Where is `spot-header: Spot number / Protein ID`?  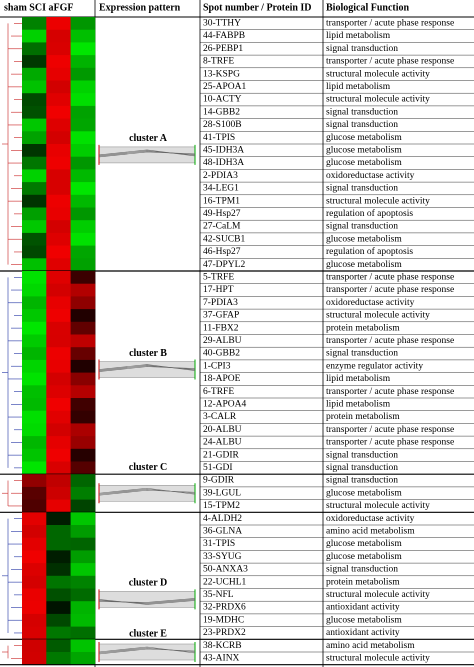 spot-header: Spot number / Protein ID is located at coordinates (257, 7).